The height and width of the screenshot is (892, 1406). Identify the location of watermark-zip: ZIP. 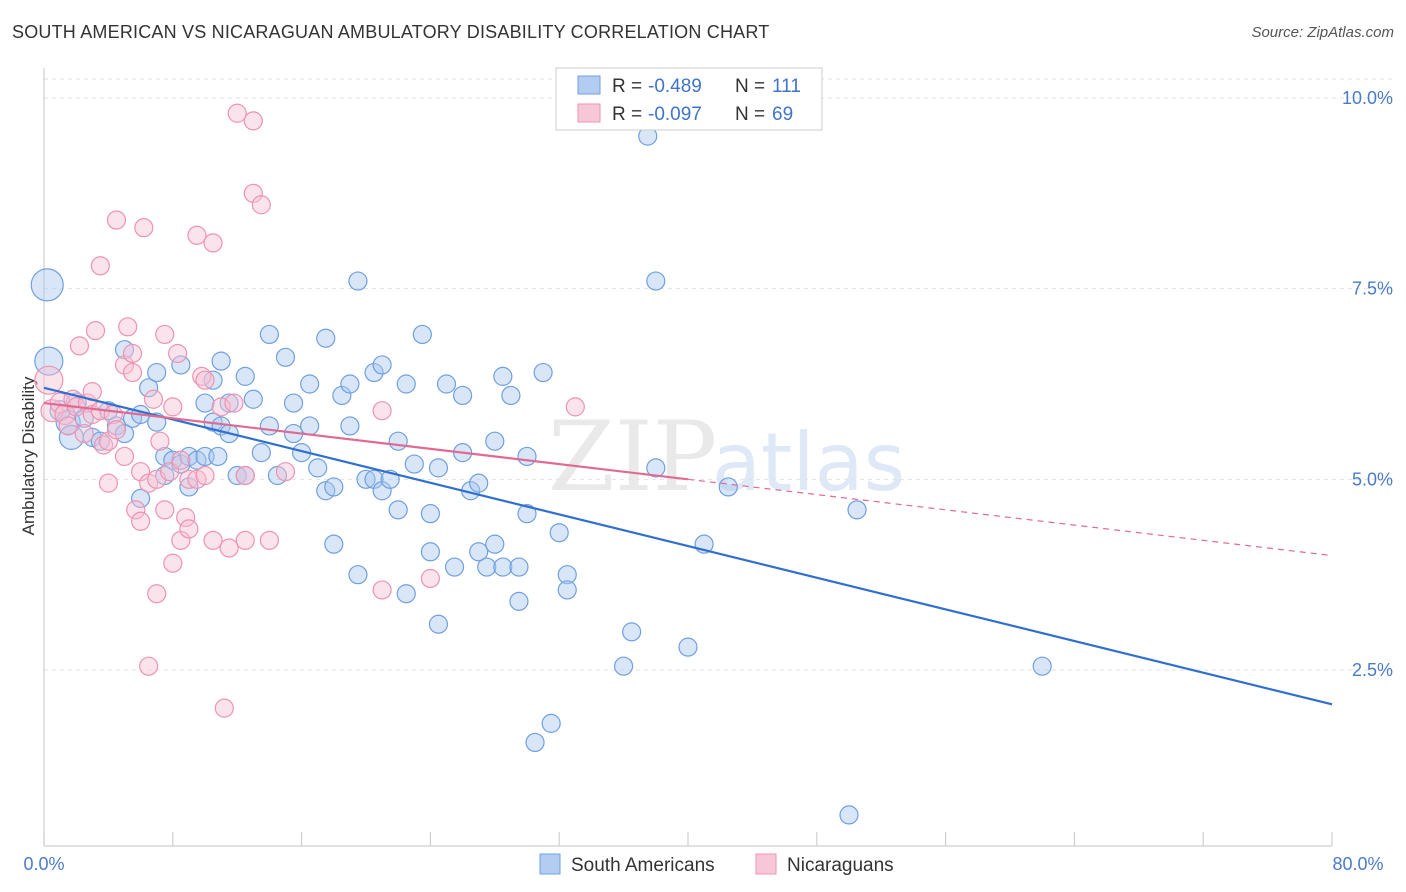
(632, 457).